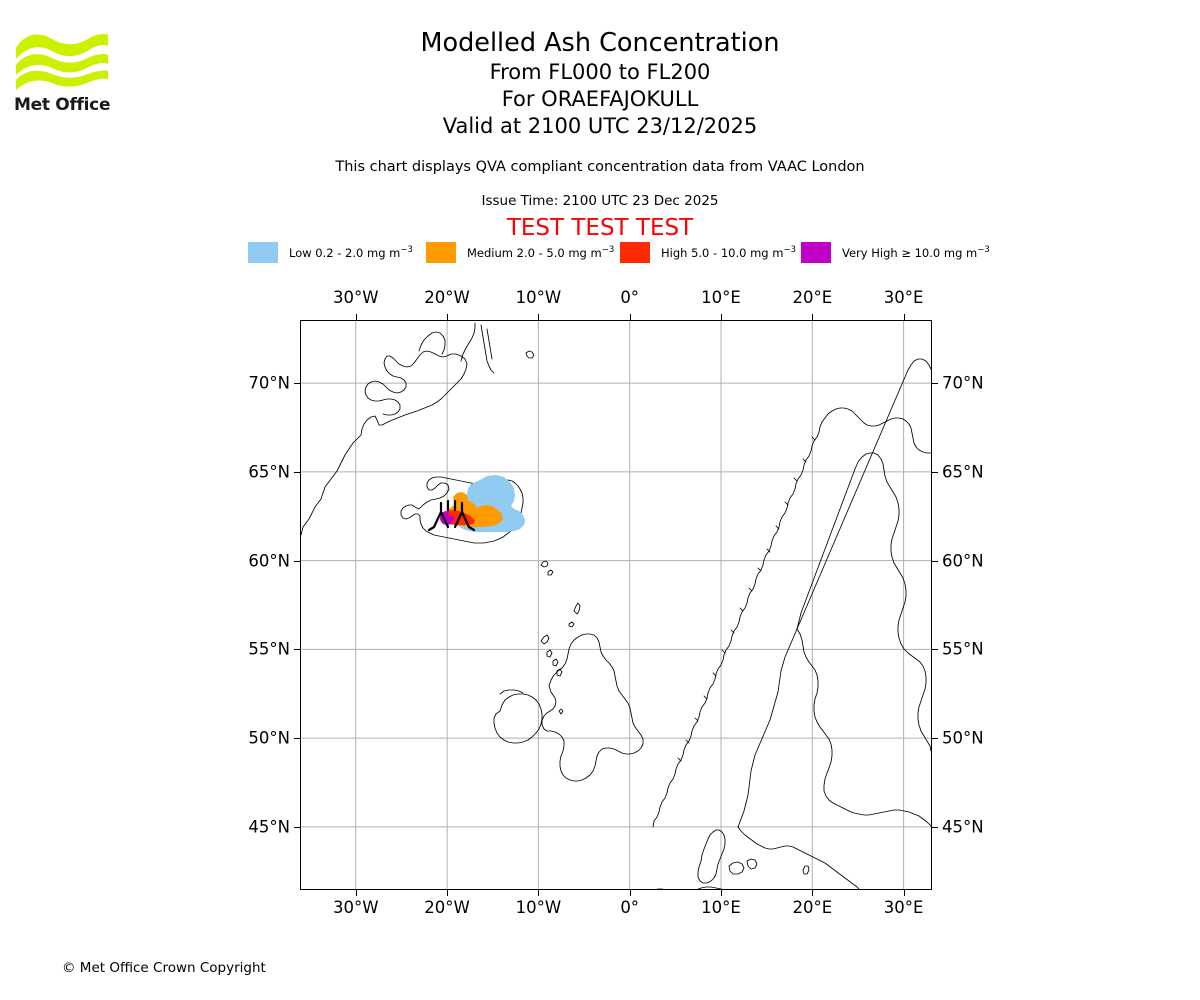  What do you see at coordinates (903, 907) in the screenshot?
I see `lon-tick-bottom-6: 30°E` at bounding box center [903, 907].